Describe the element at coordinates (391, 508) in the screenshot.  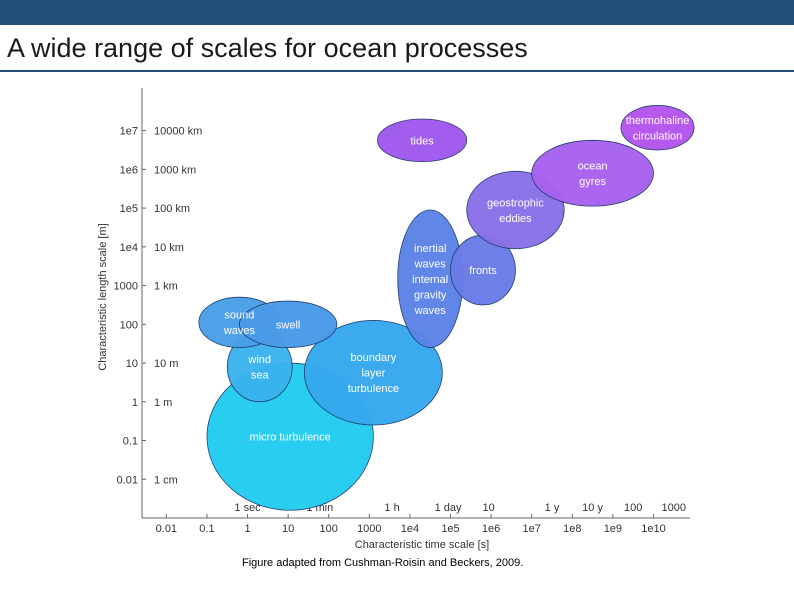
I see `x-unit-label: 1 h` at that location.